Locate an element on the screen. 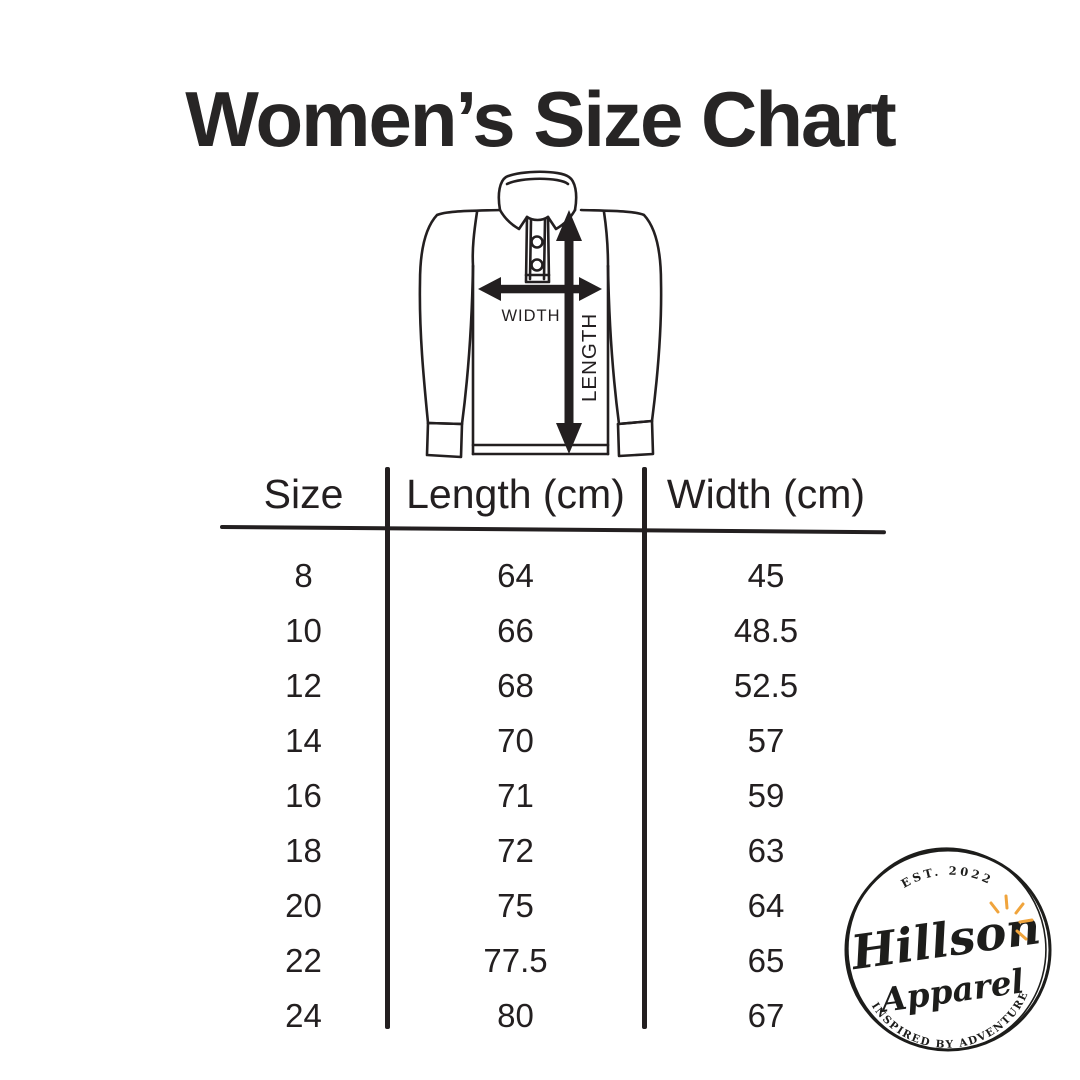  table-header-size: Size is located at coordinates (303, 493).